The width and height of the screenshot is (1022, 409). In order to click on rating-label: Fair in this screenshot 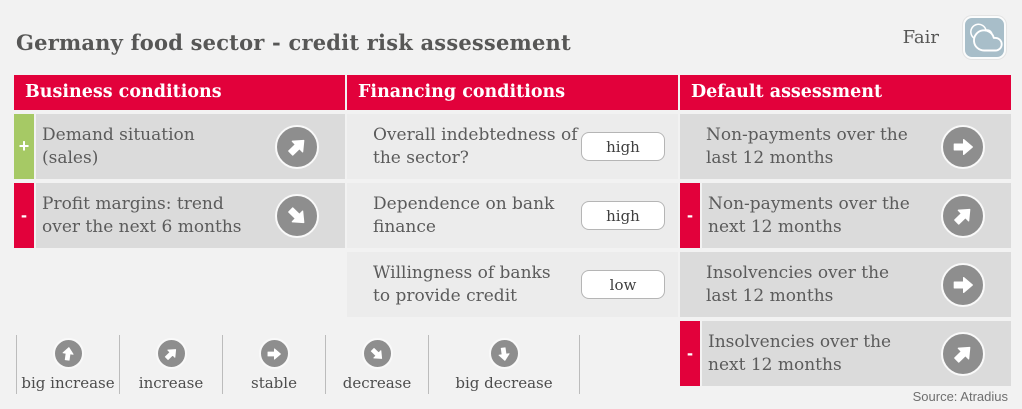, I will do `click(920, 37)`.